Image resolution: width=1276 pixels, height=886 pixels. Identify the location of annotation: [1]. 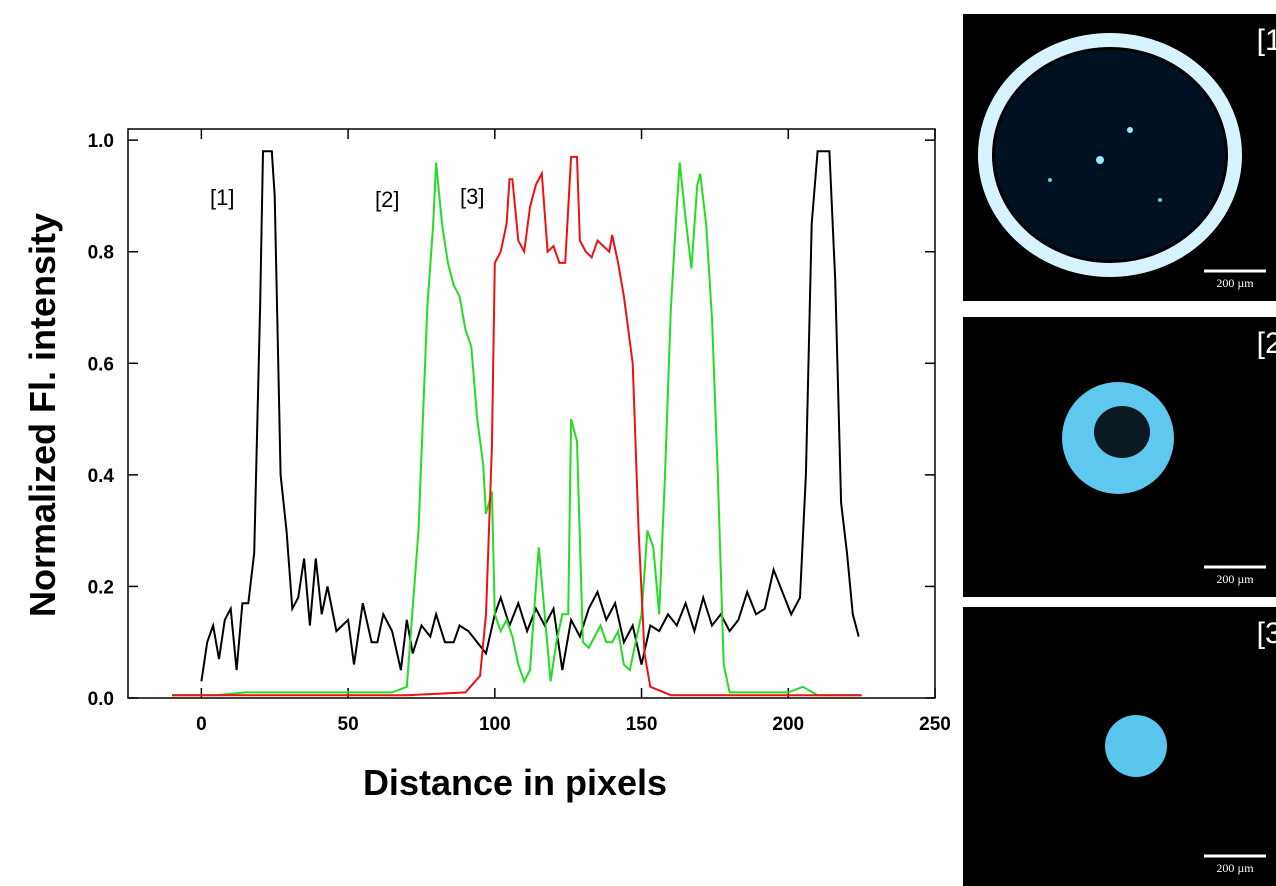
(222, 197).